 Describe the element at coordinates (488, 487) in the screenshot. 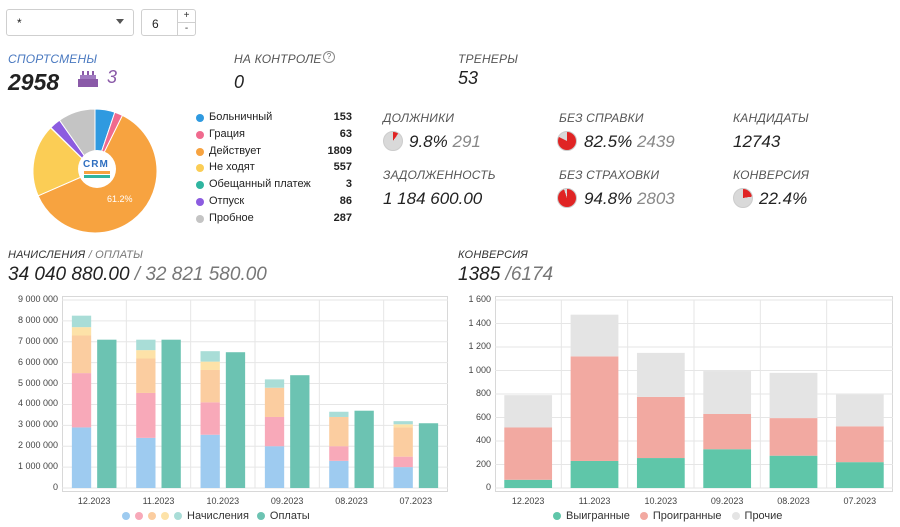

I see `y-tick-label: 0` at that location.